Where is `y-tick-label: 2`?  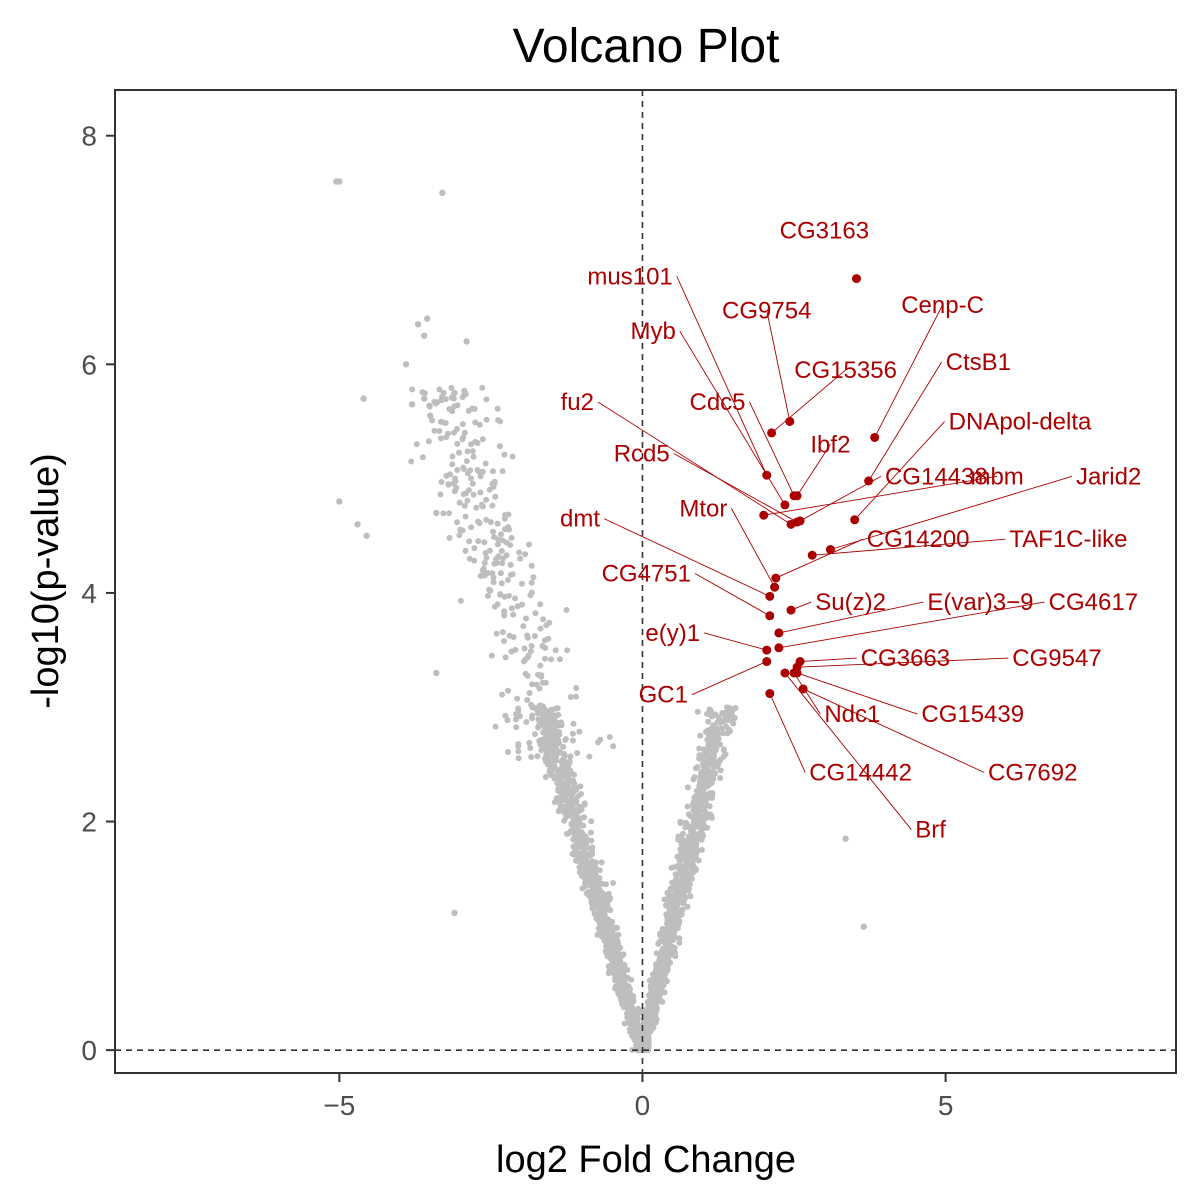
y-tick-label: 2 is located at coordinates (89, 822).